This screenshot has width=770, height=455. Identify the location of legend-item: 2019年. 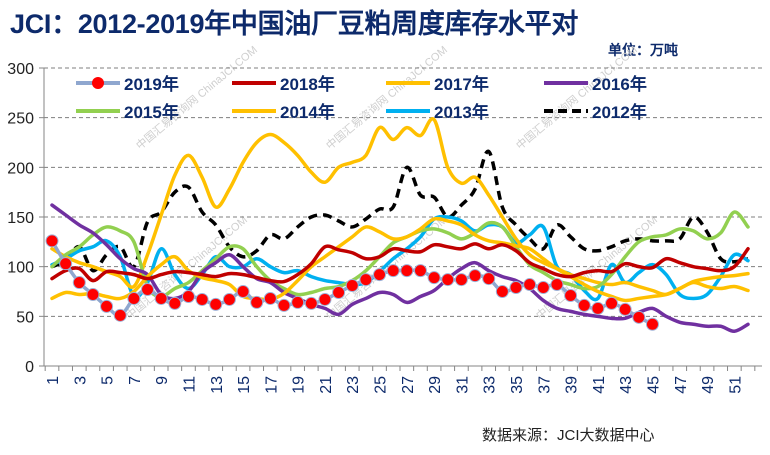
(127, 84).